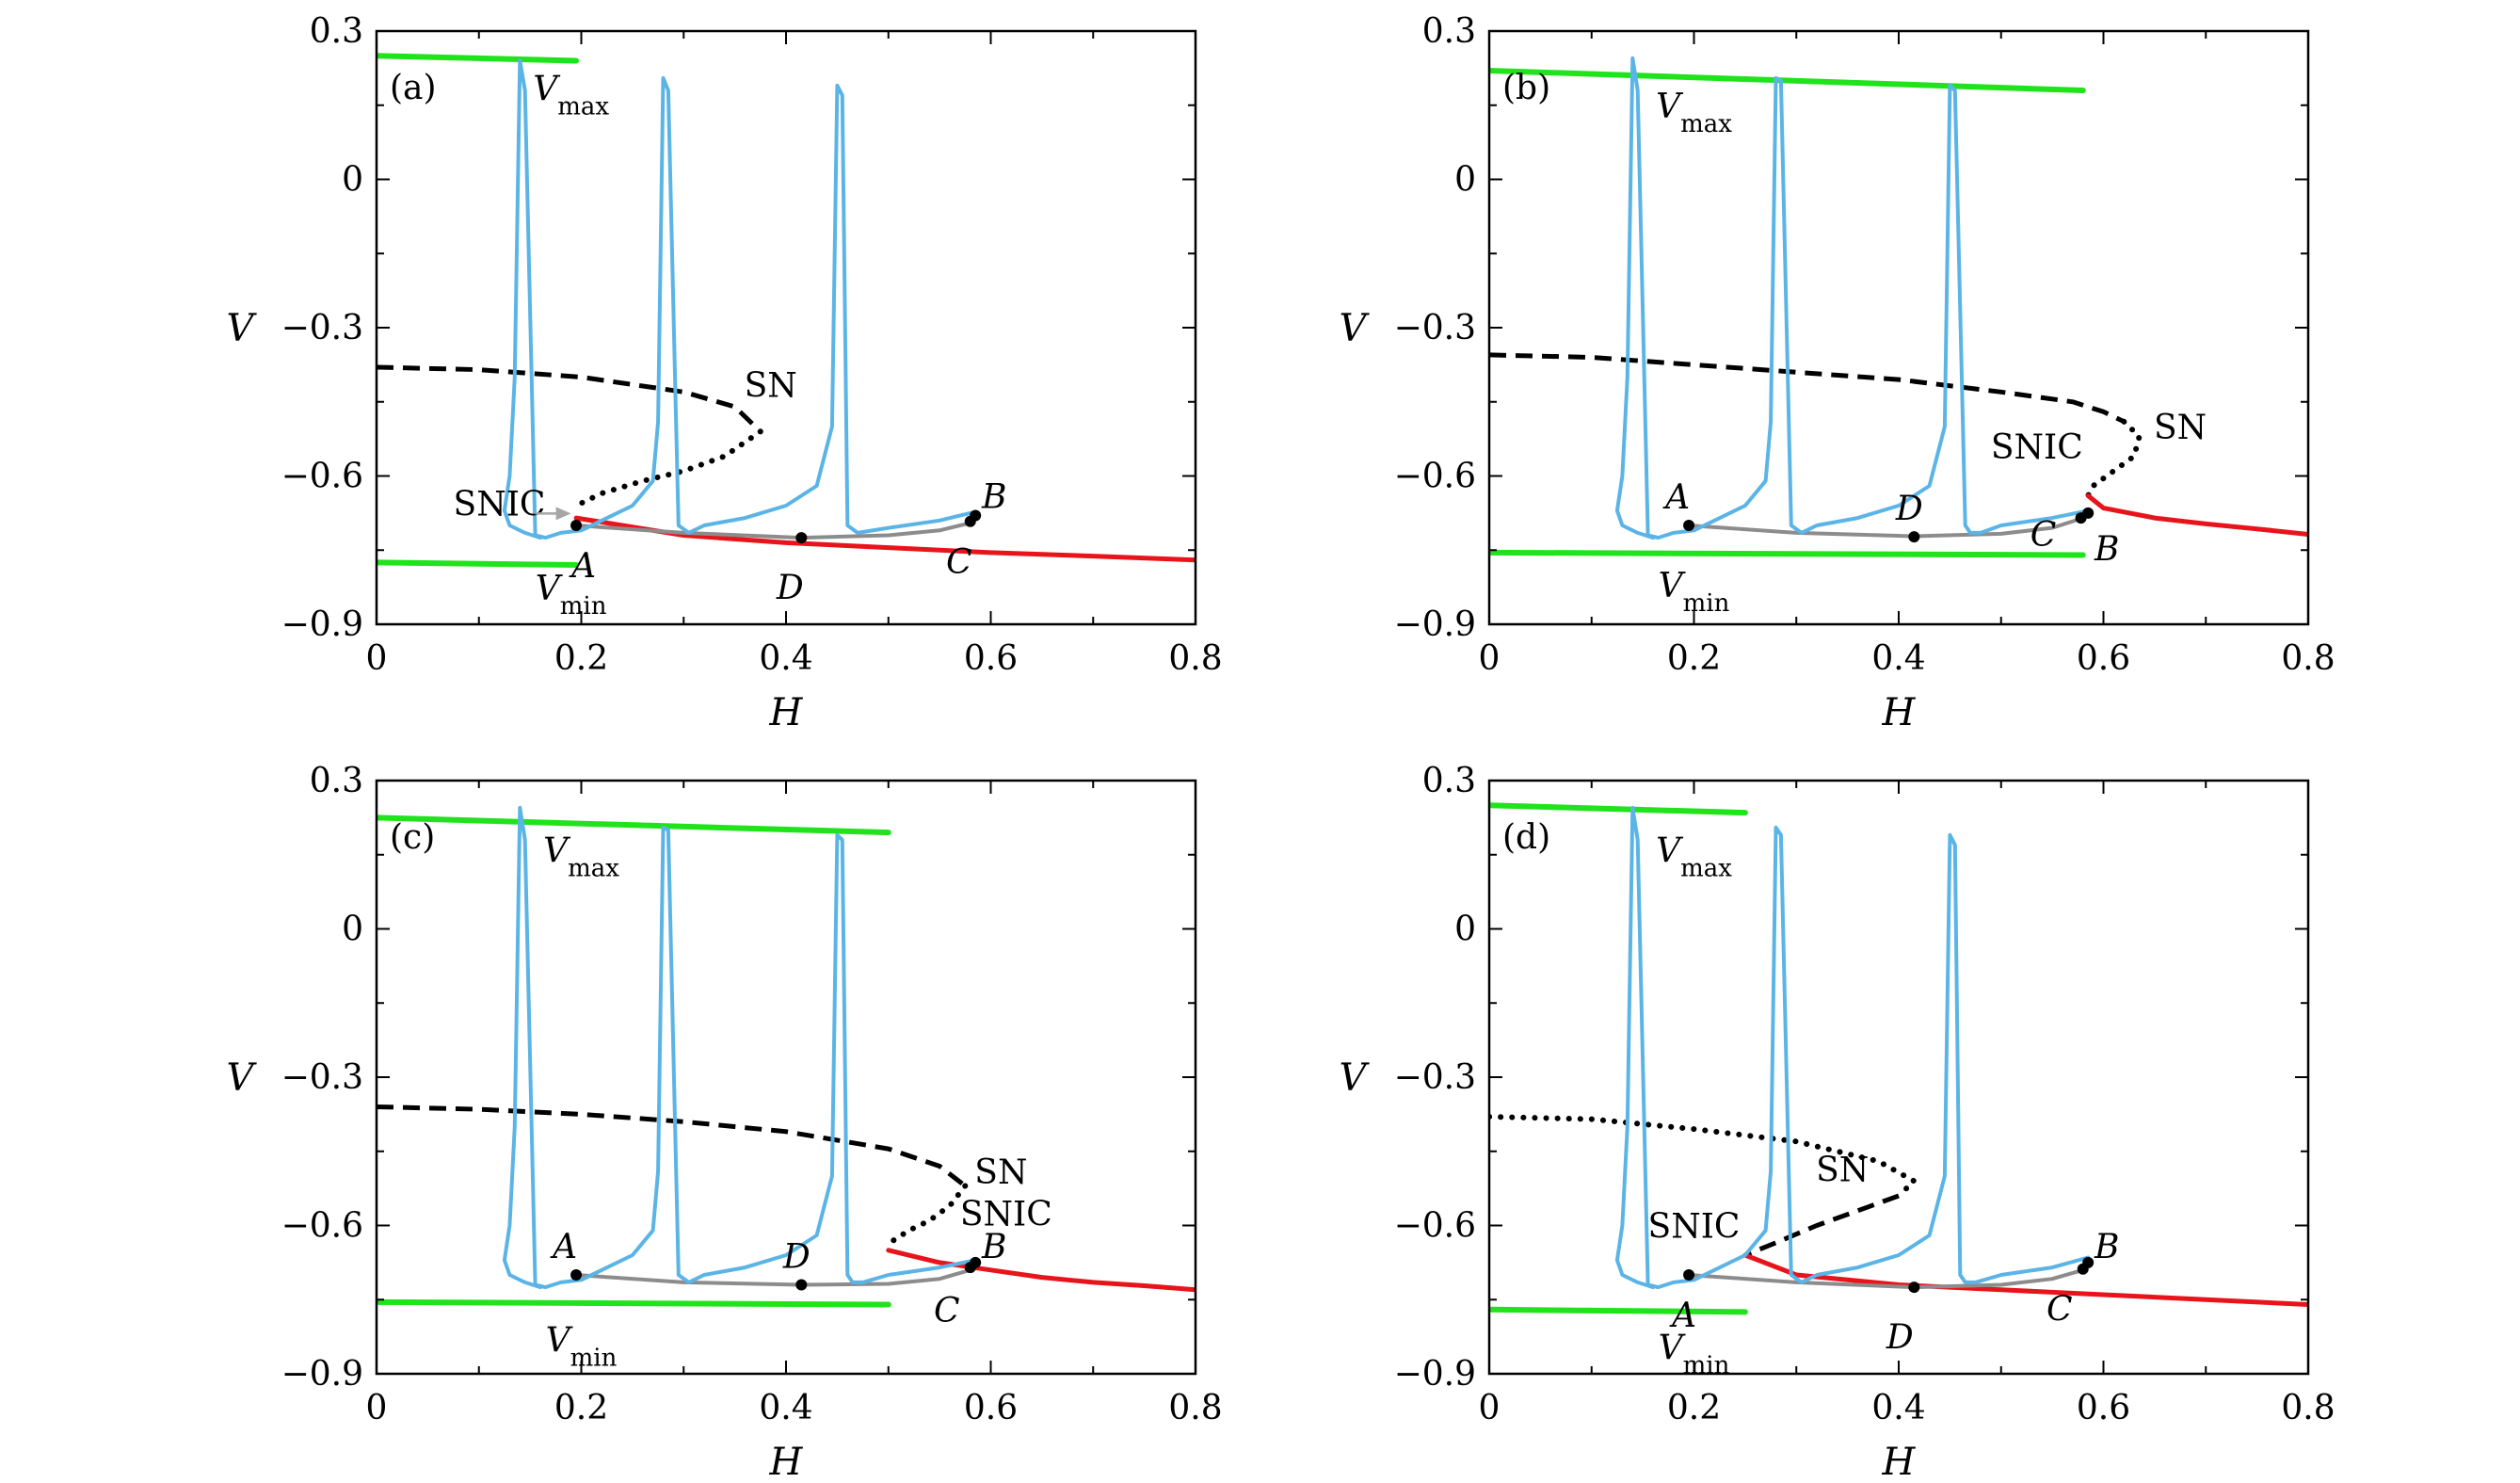 The width and height of the screenshot is (2520, 1483). What do you see at coordinates (1355, 1078) in the screenshot?
I see `y-axis-label: V` at bounding box center [1355, 1078].